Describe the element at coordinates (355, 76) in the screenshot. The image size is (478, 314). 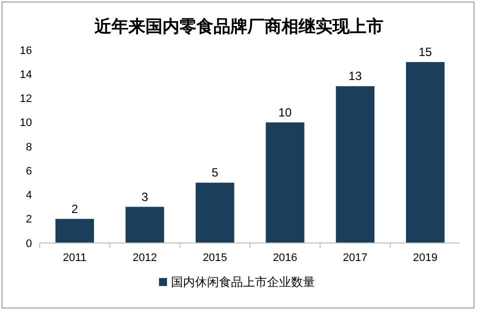
I see `data-label: 13` at that location.